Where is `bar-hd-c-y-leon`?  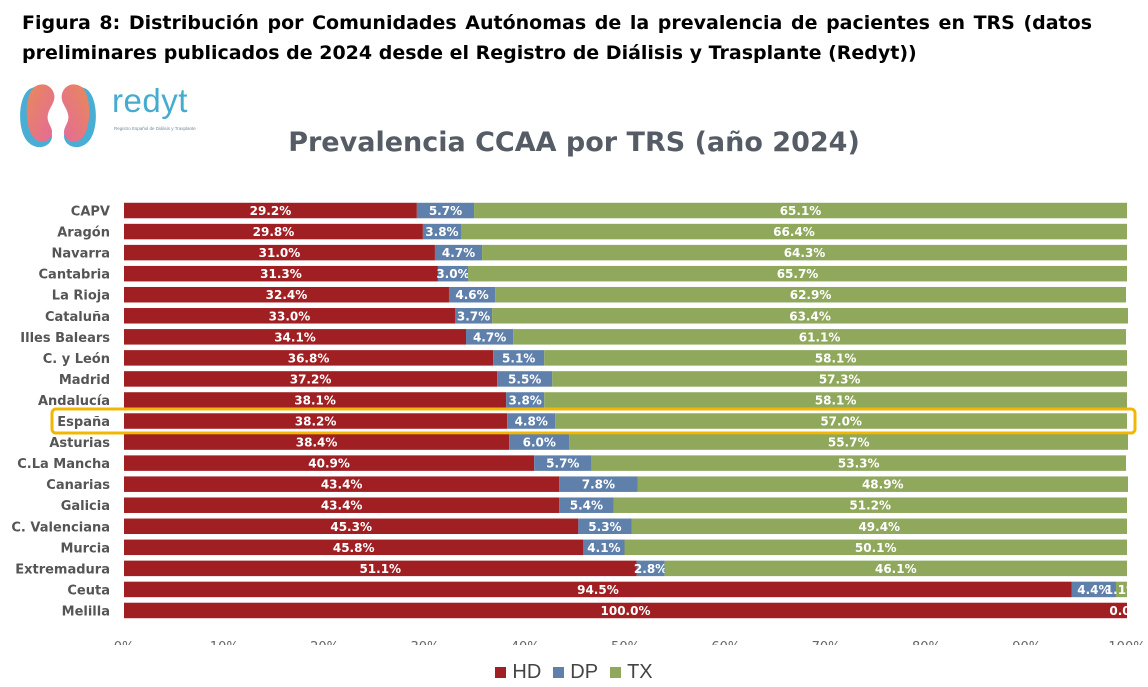 bar-hd-c-y-leon is located at coordinates (309, 358).